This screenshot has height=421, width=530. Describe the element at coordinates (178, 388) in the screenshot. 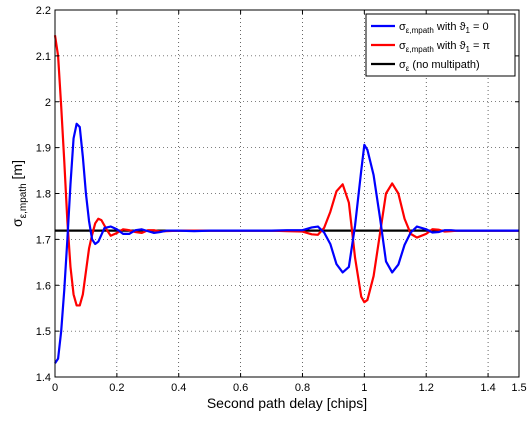

I see `x-tick-label: 0.4` at that location.